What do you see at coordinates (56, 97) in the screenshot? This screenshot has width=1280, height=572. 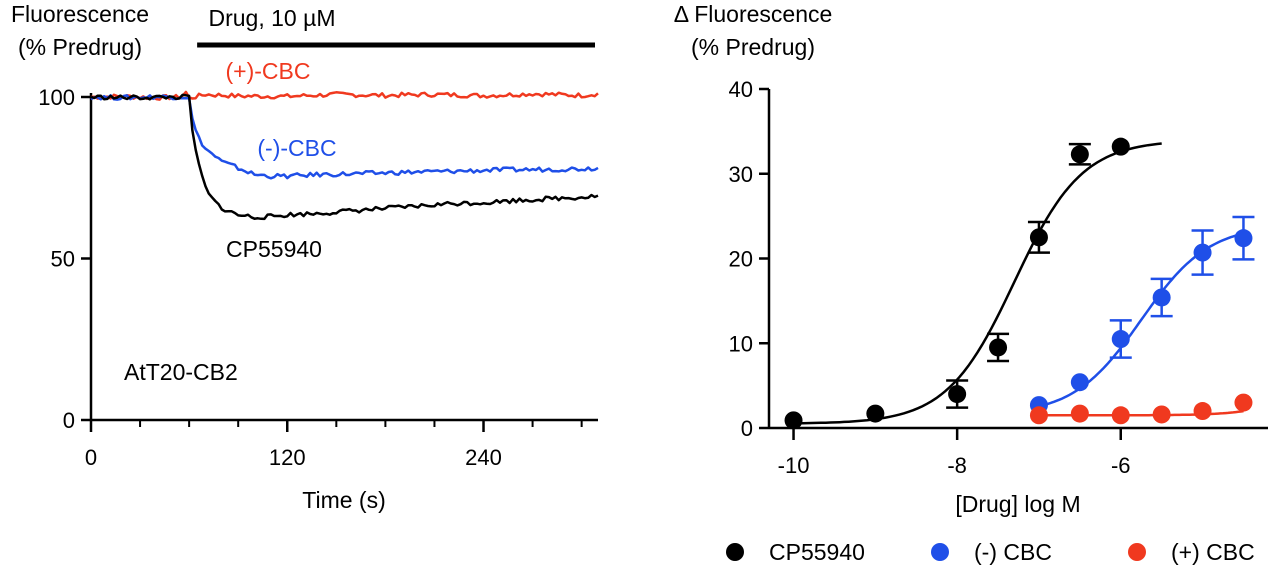 I see `left-y-tick-label: 100` at bounding box center [56, 97].